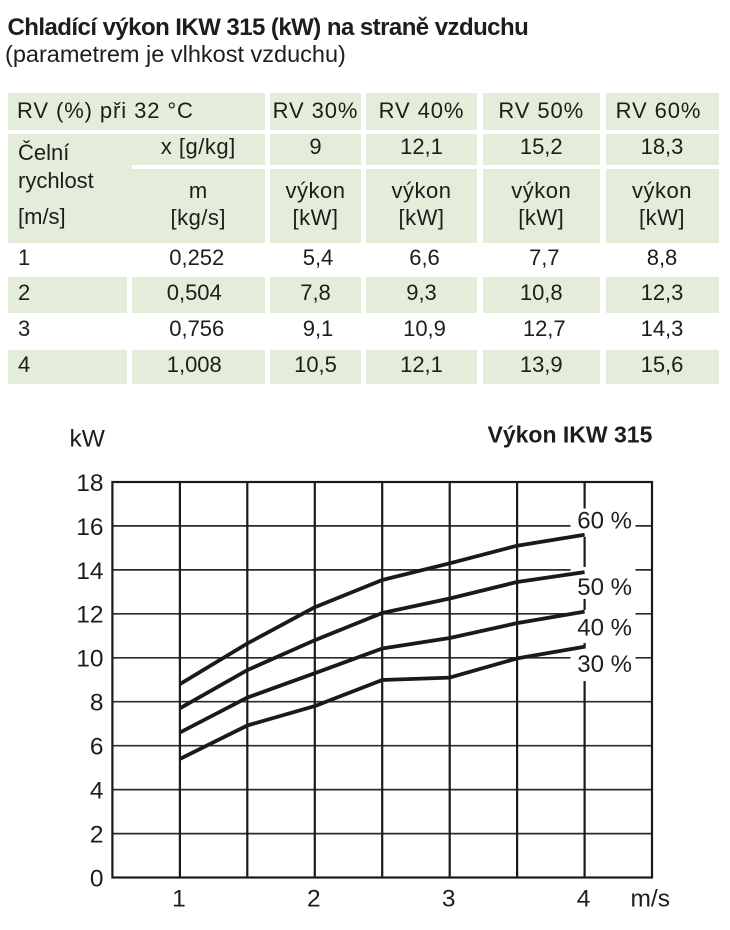  I want to click on svg-text: m/s, so click(650, 899).